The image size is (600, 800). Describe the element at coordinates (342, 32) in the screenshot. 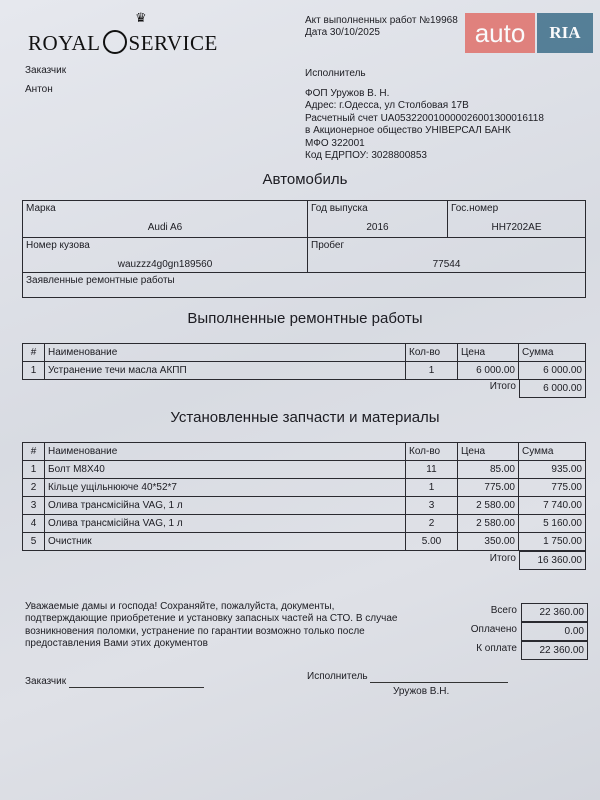

I see `act-date: Дата 30/10/2025` at that location.